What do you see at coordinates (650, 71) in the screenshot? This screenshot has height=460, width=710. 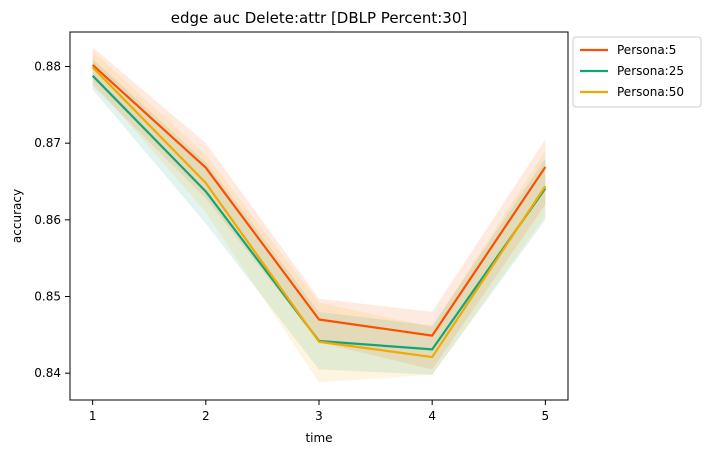 I see `legend-label: Persona:25` at bounding box center [650, 71].